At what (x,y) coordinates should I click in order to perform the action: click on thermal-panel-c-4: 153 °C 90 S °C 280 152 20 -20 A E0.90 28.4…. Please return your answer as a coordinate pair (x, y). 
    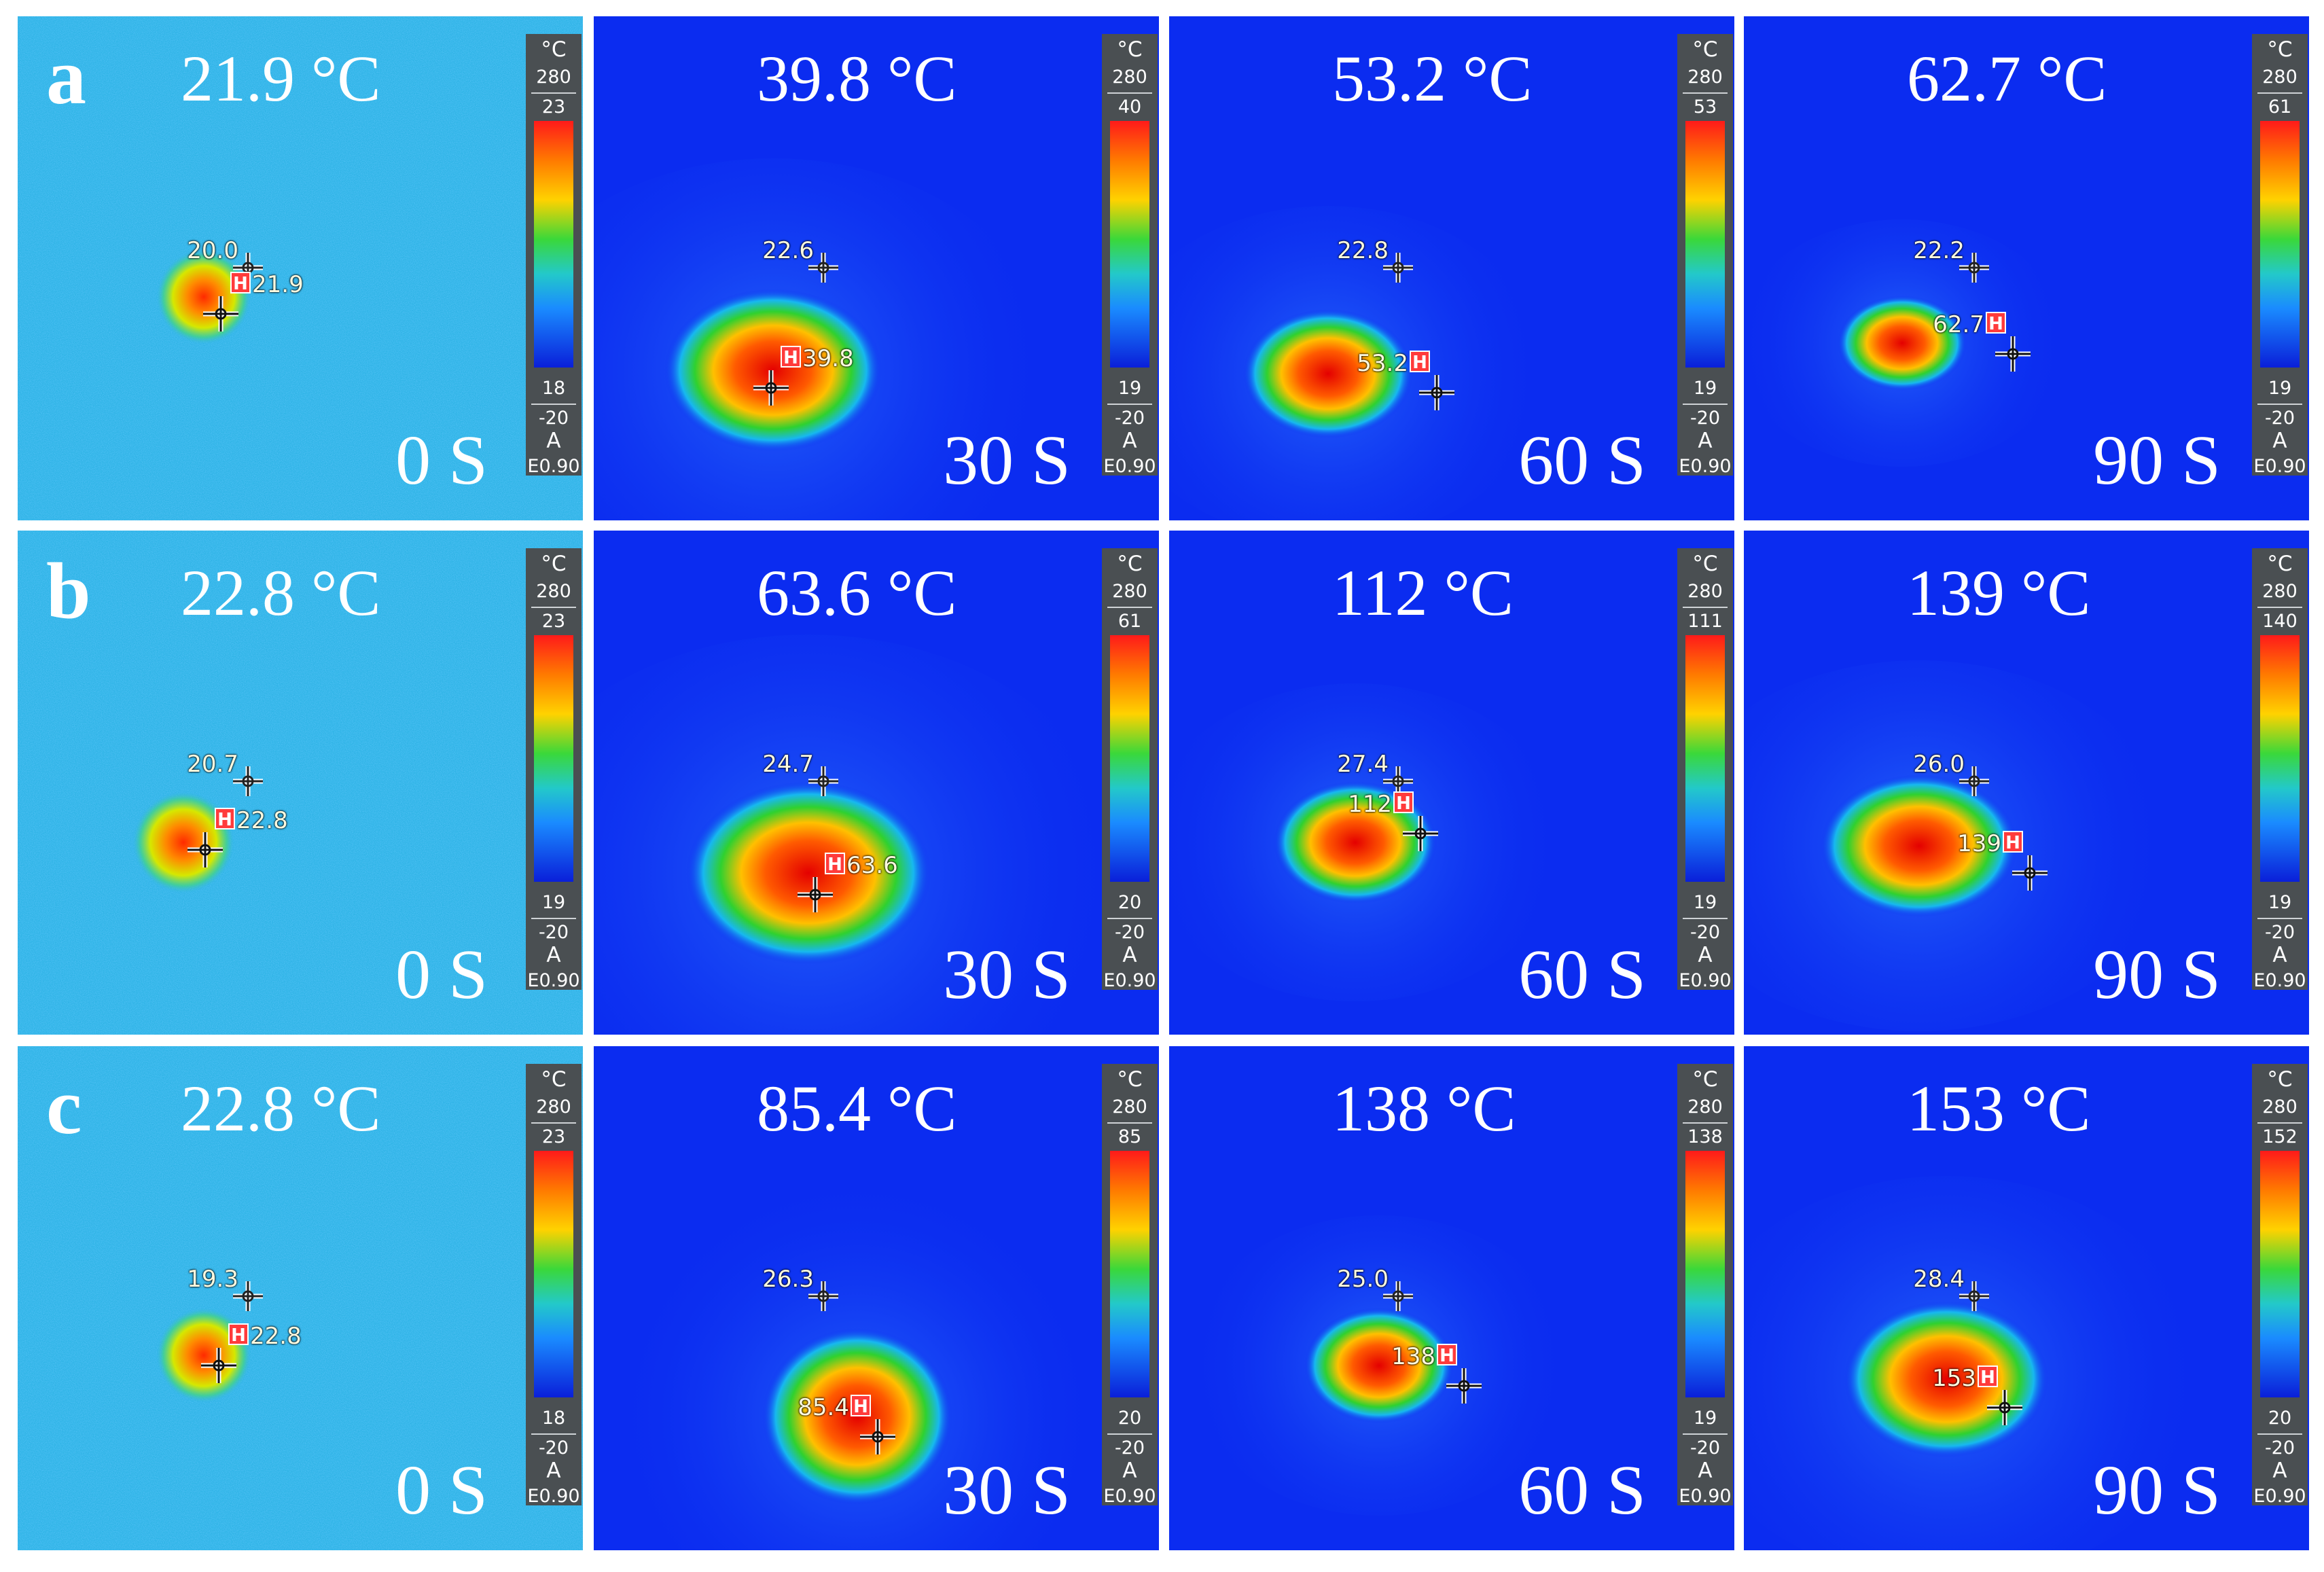
    Looking at the image, I should click on (2027, 1298).